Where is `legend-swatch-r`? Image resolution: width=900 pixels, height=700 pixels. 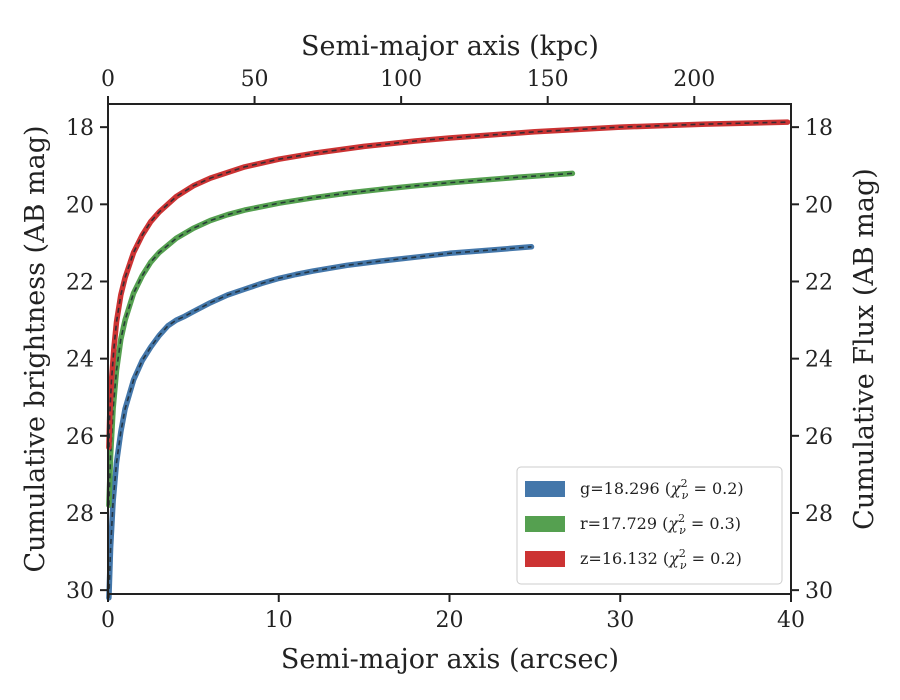
legend-swatch-r is located at coordinates (545, 524).